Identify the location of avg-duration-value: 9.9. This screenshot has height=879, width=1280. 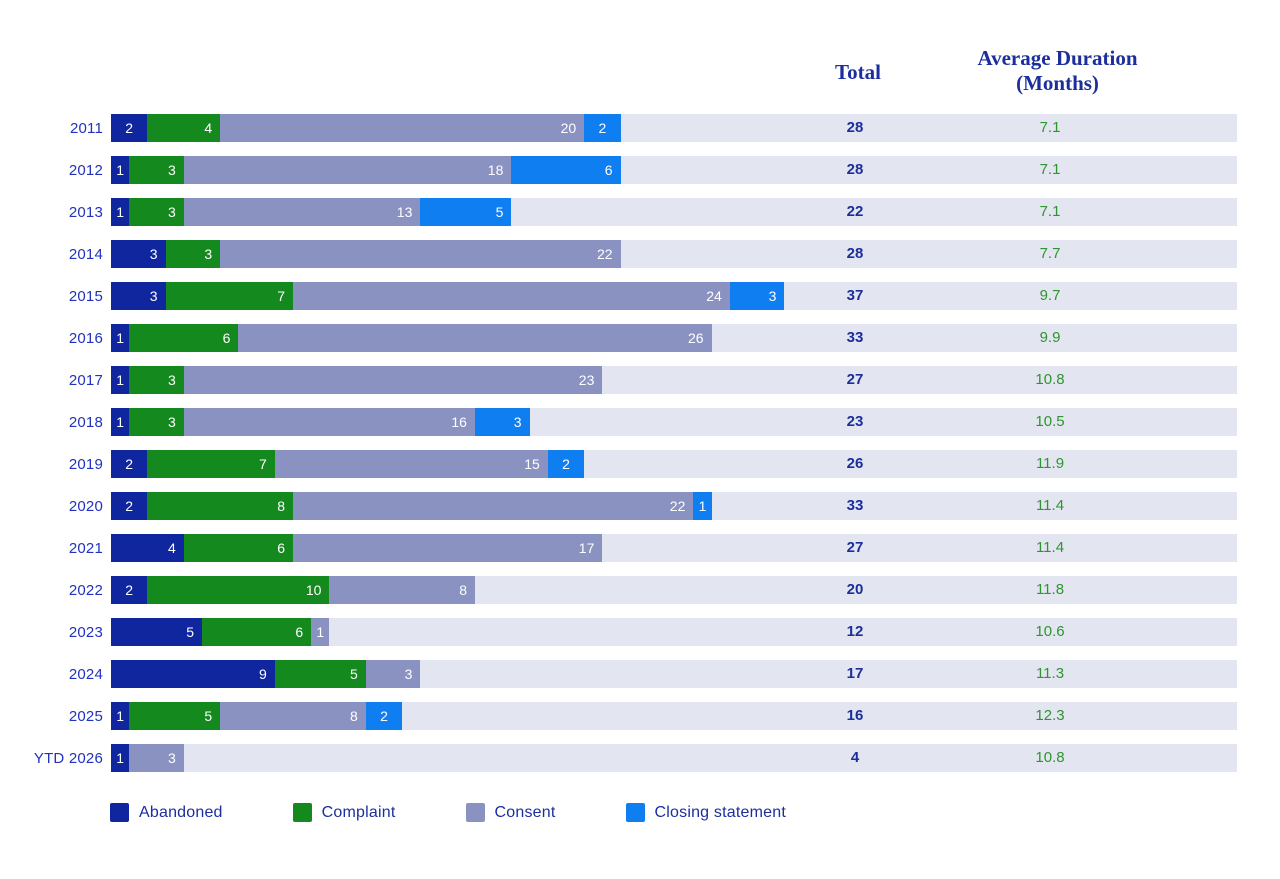
(1050, 337).